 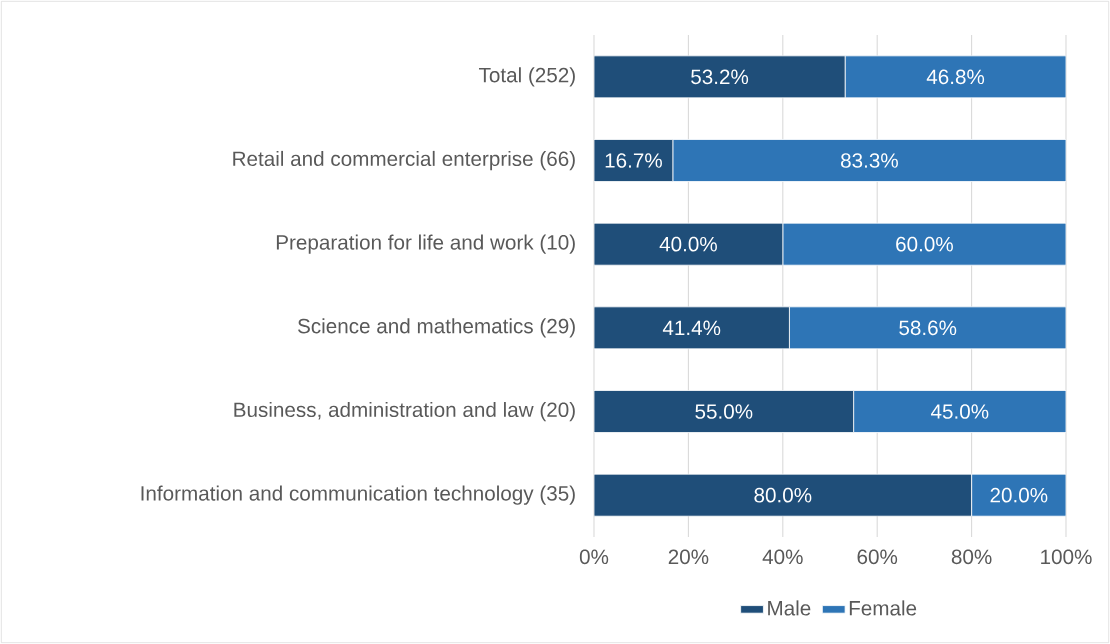 What do you see at coordinates (688, 557) in the screenshot?
I see `x-tick-label: 20%` at bounding box center [688, 557].